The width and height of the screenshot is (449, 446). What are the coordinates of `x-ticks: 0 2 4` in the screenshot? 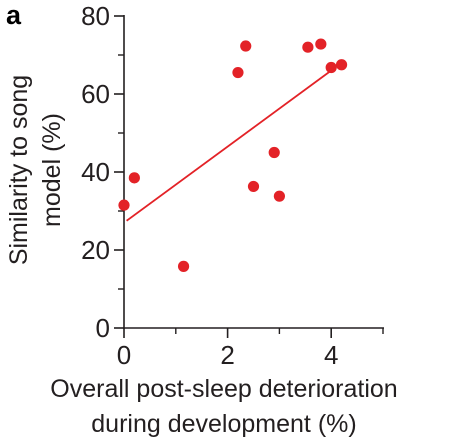 It's located at (250, 349).